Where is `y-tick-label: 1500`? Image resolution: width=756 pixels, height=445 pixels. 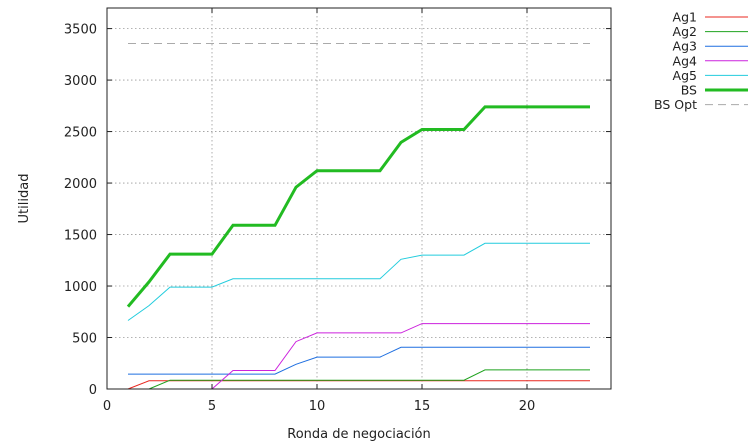
y-tick-label: 1500 is located at coordinates (80, 236).